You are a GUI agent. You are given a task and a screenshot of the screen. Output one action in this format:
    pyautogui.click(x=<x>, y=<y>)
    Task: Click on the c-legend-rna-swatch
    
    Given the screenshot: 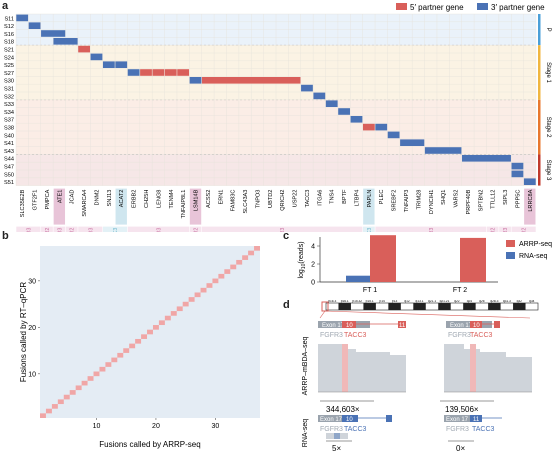 What is the action you would take?
    pyautogui.click(x=510, y=255)
    